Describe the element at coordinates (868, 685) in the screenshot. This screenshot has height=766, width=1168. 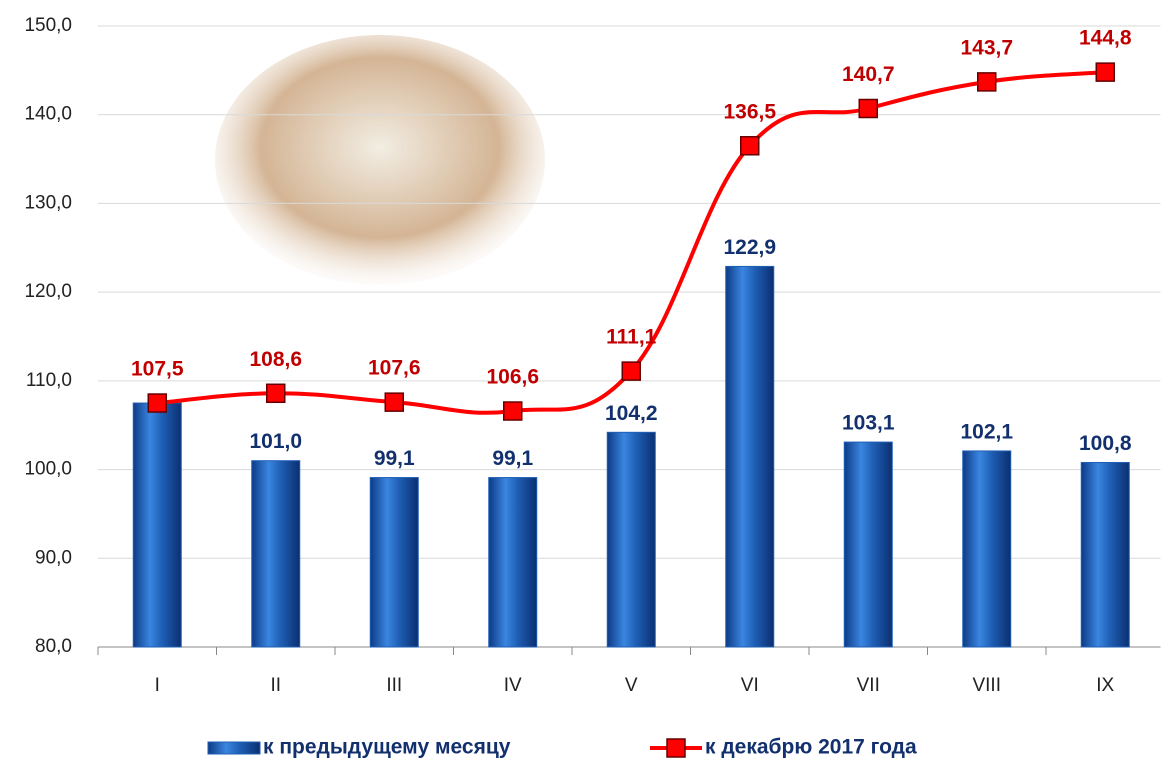
I see `x-tick-label: VII` at that location.